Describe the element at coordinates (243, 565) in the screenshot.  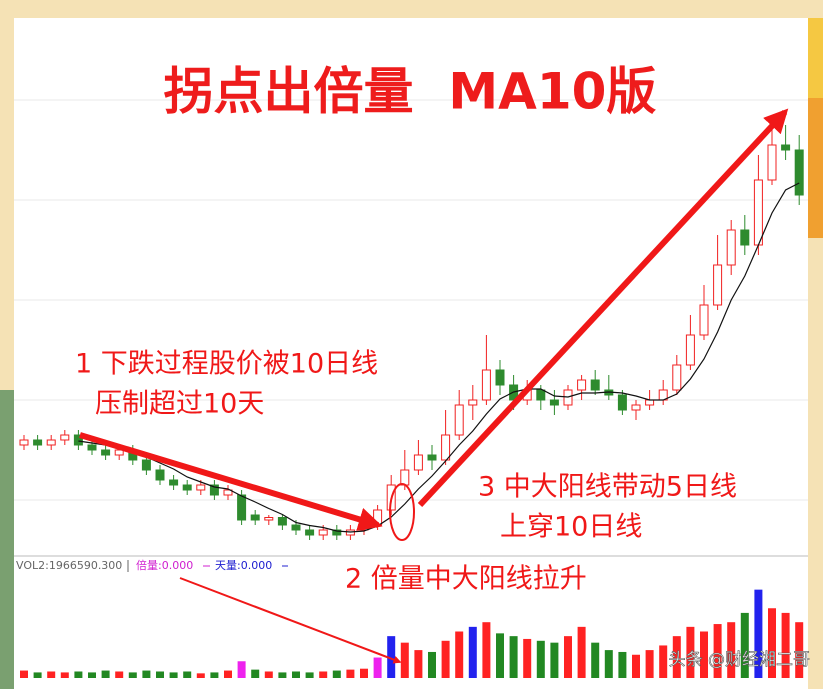
I see `volume-legend: 天量:0.000` at that location.